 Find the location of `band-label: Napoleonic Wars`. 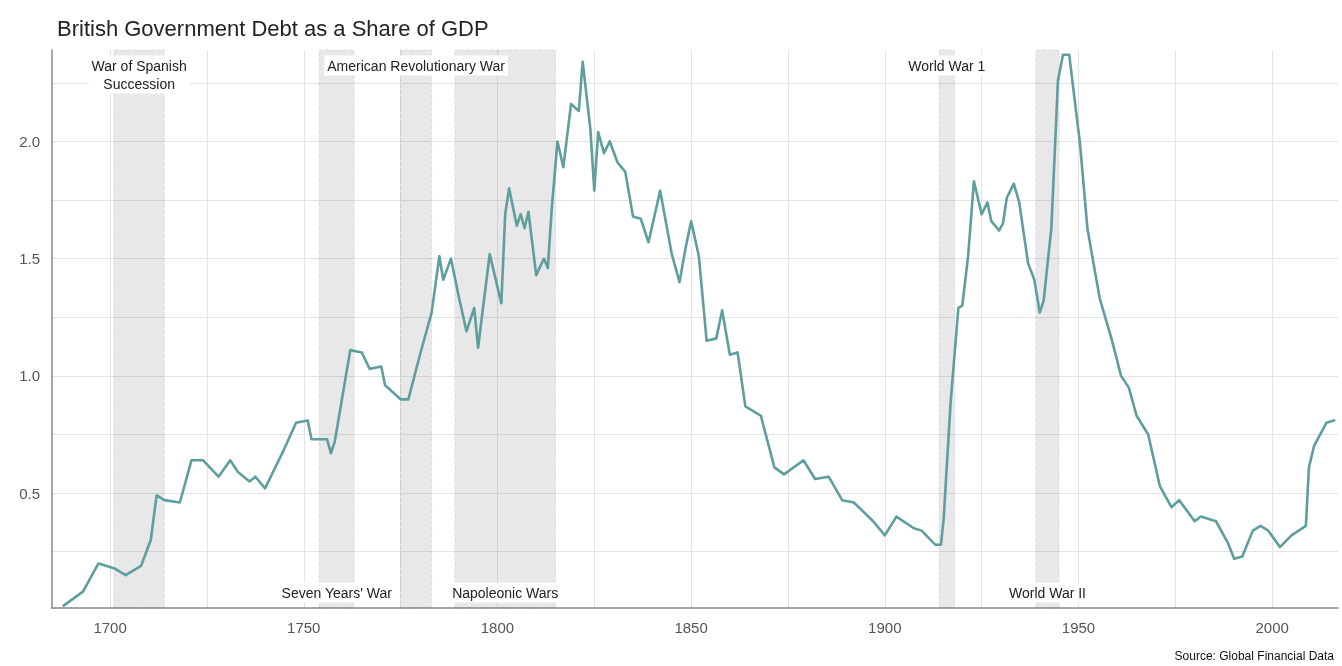

band-label: Napoleonic Wars is located at coordinates (505, 592).